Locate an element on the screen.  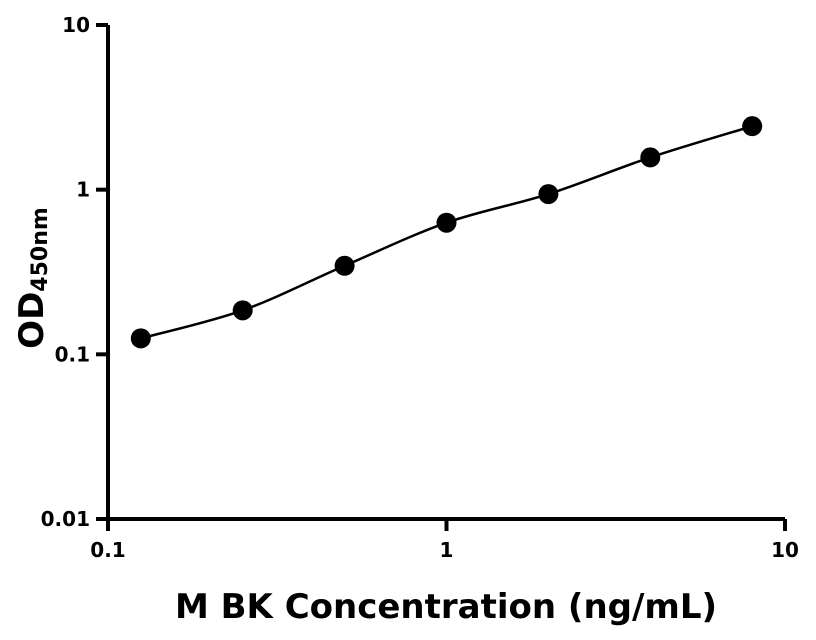
y-axis-title-main: OD is located at coordinates (32, 320).